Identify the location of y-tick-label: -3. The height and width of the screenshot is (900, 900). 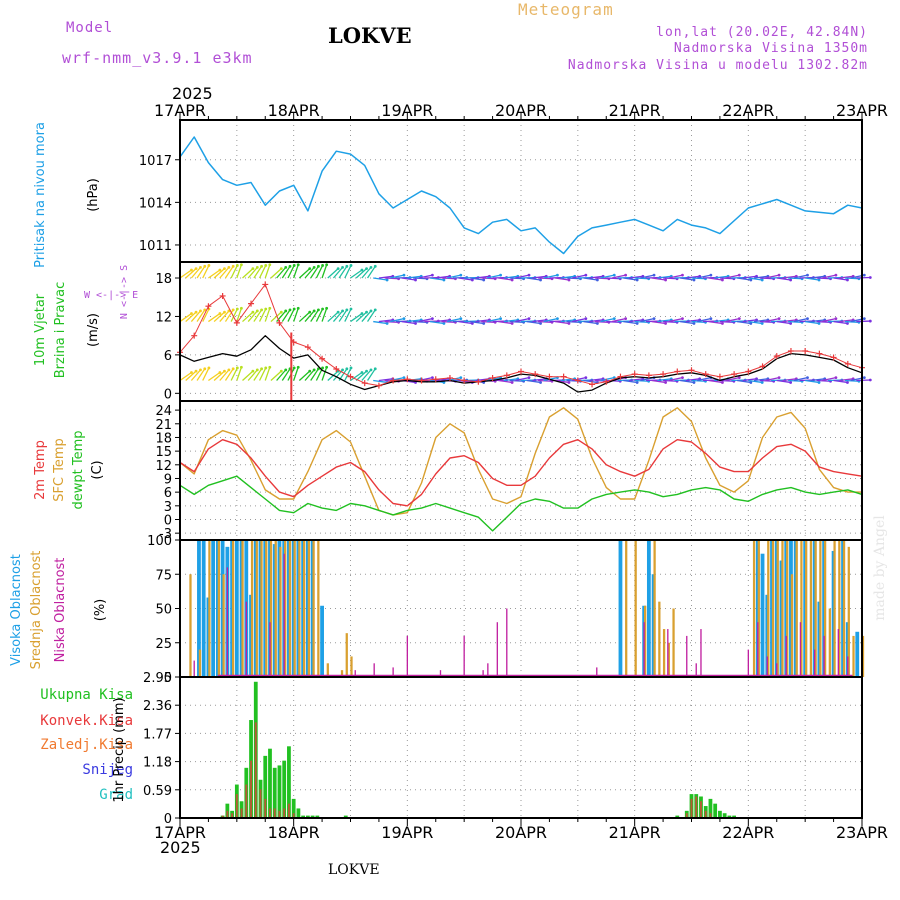
(165, 534).